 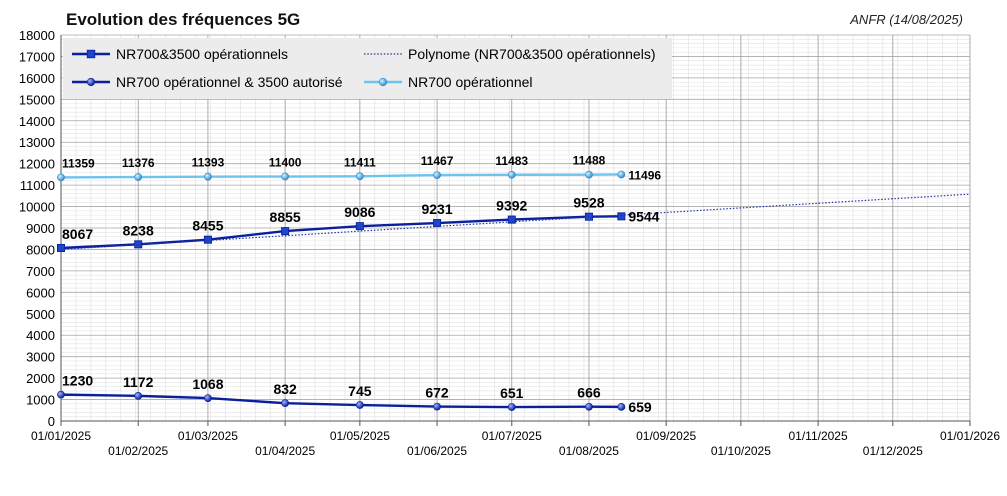 I want to click on data-label: 8855, so click(x=285, y=217).